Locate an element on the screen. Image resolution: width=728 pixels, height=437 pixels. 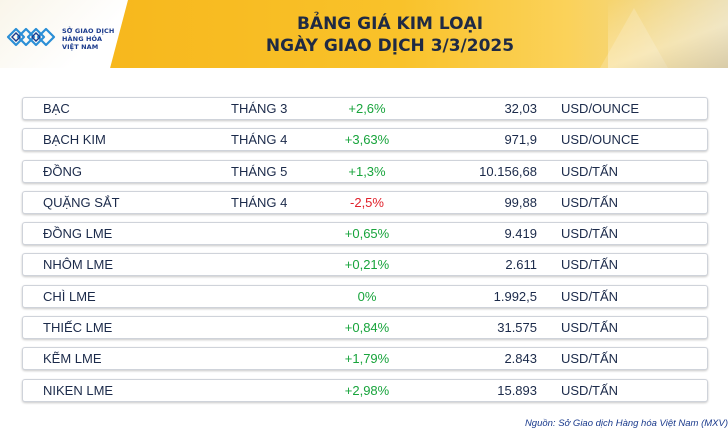
price-change: +2,98% is located at coordinates (367, 390).